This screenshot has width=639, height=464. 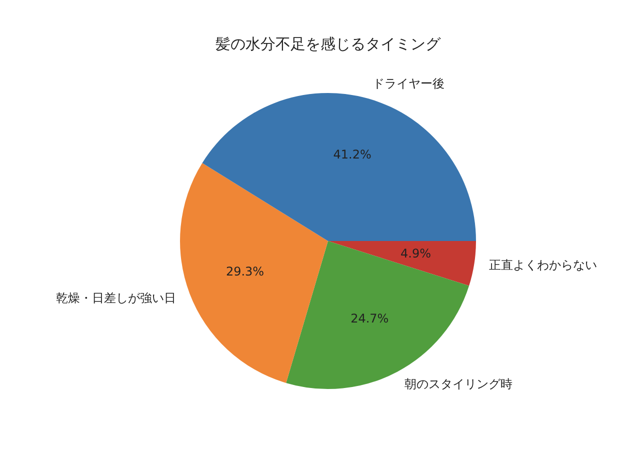 I want to click on data-label: 24.7%, so click(x=369, y=319).